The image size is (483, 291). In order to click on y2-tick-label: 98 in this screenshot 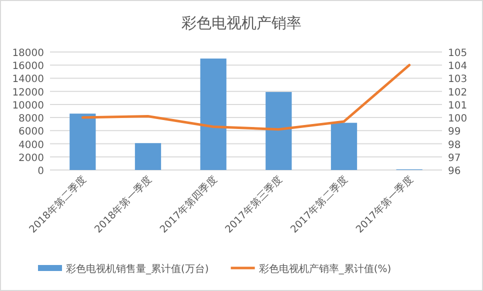, I will do `click(454, 145)`.